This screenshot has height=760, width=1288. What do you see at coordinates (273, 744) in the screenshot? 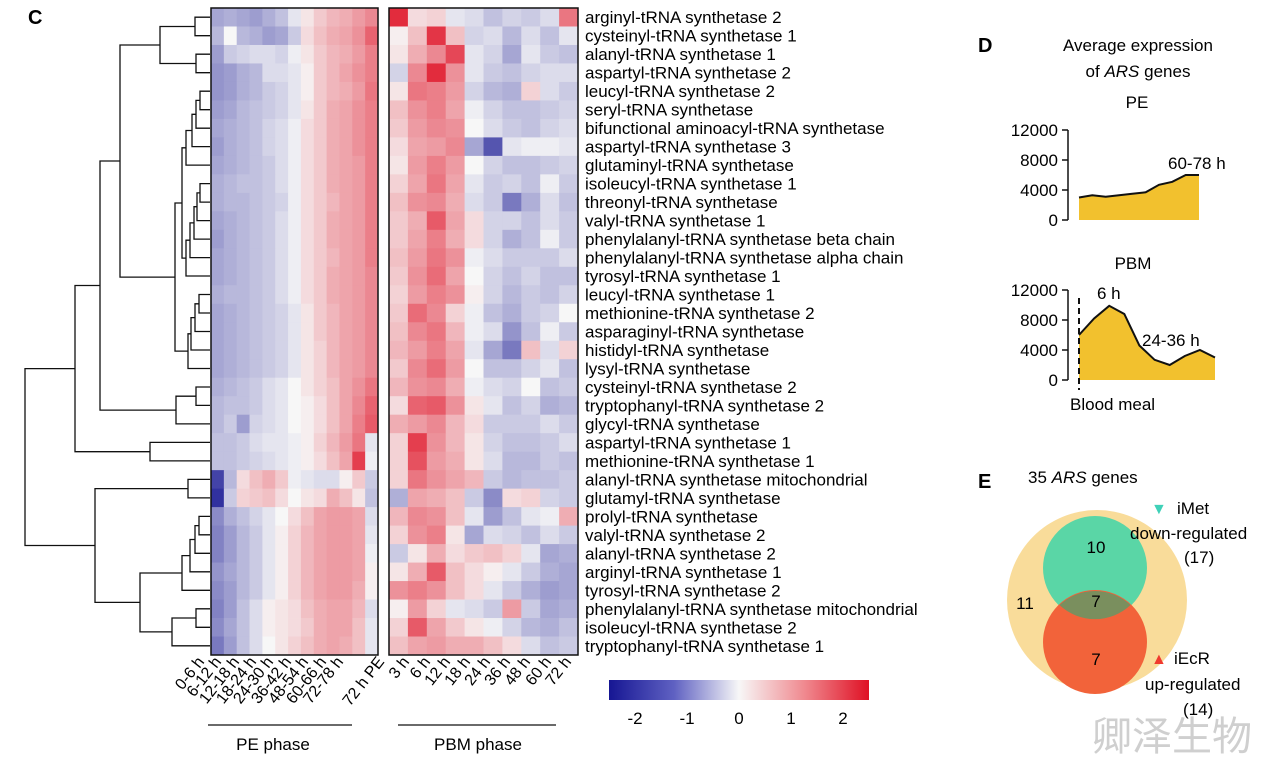
I see `pe-phase-label: PE phase` at bounding box center [273, 744].